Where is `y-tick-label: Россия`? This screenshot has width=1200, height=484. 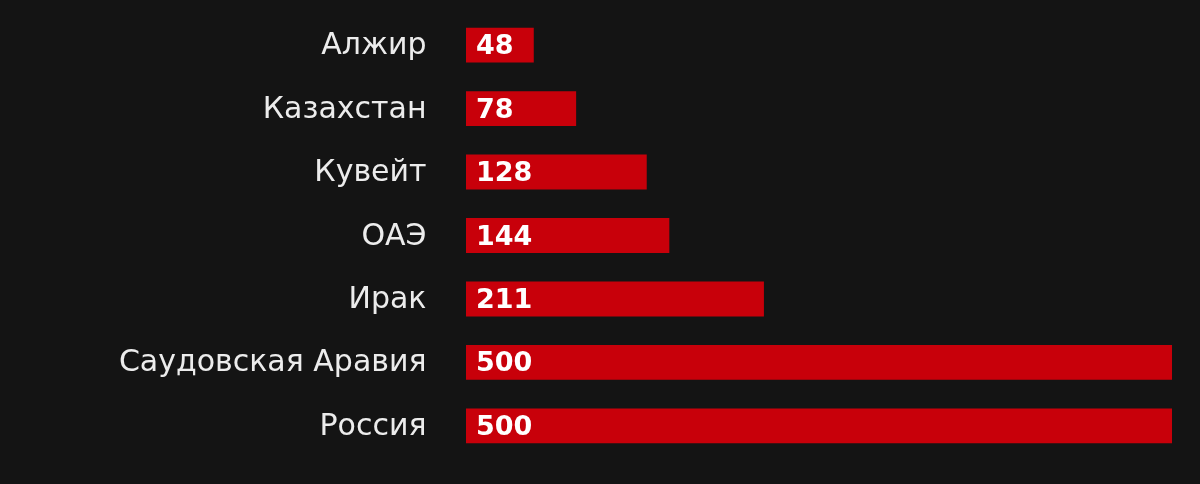 y-tick-label: Россия is located at coordinates (373, 424).